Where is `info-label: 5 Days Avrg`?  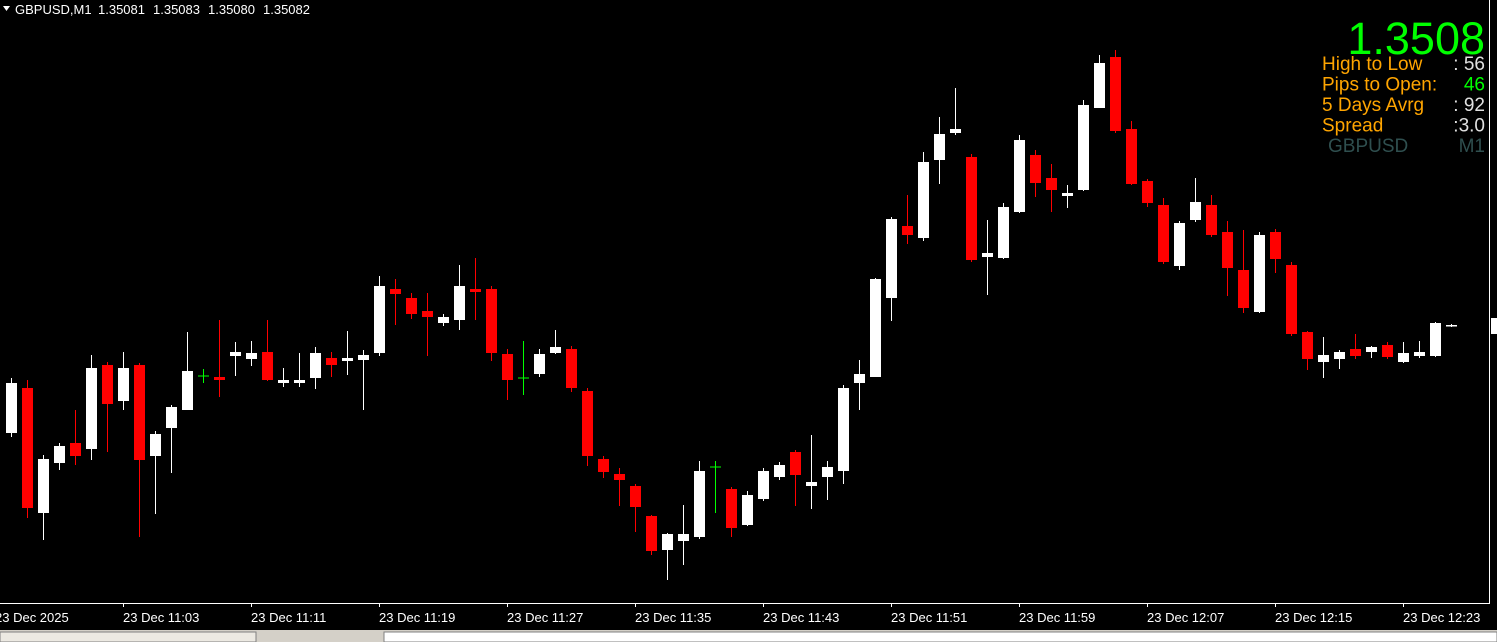
info-label: 5 Days Avrg is located at coordinates (1373, 105).